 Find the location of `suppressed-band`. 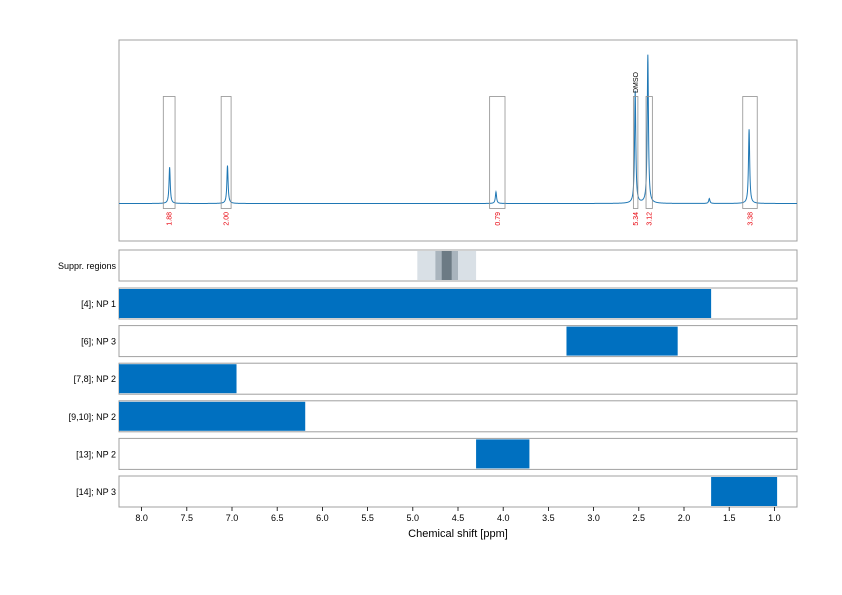

suppressed-band is located at coordinates (446, 265).